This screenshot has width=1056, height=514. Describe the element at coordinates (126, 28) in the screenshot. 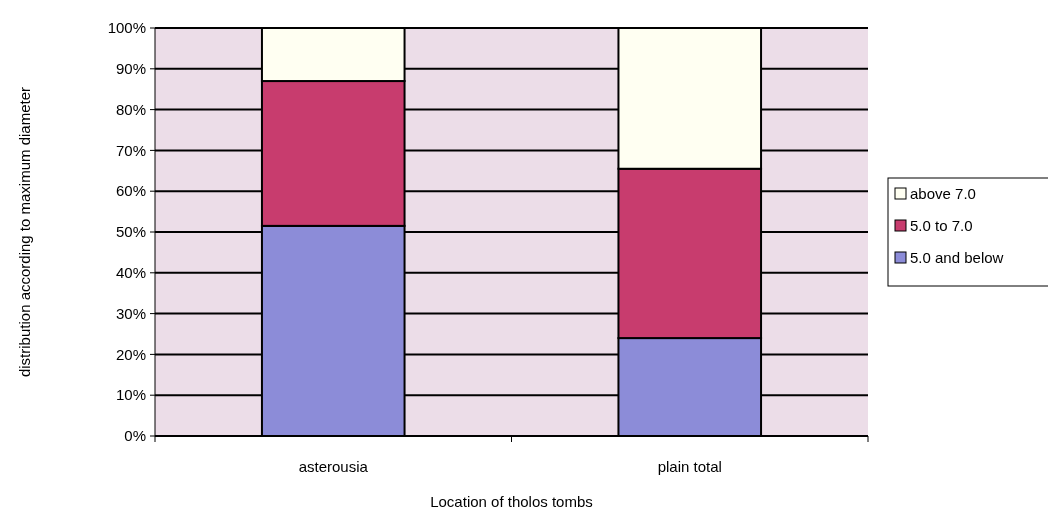

I see `y-tick-label: 100%` at that location.